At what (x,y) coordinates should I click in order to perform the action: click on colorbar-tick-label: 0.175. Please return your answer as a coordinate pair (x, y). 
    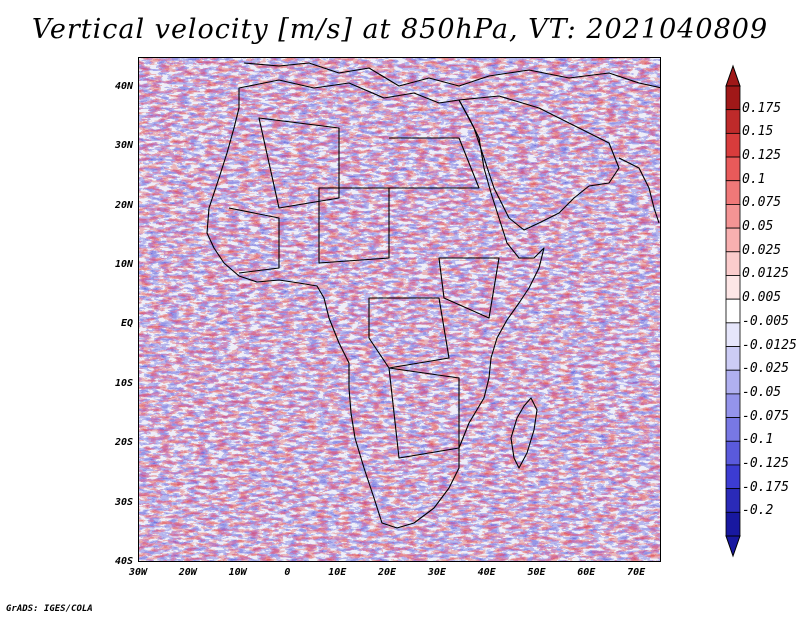
    Looking at the image, I should click on (762, 108).